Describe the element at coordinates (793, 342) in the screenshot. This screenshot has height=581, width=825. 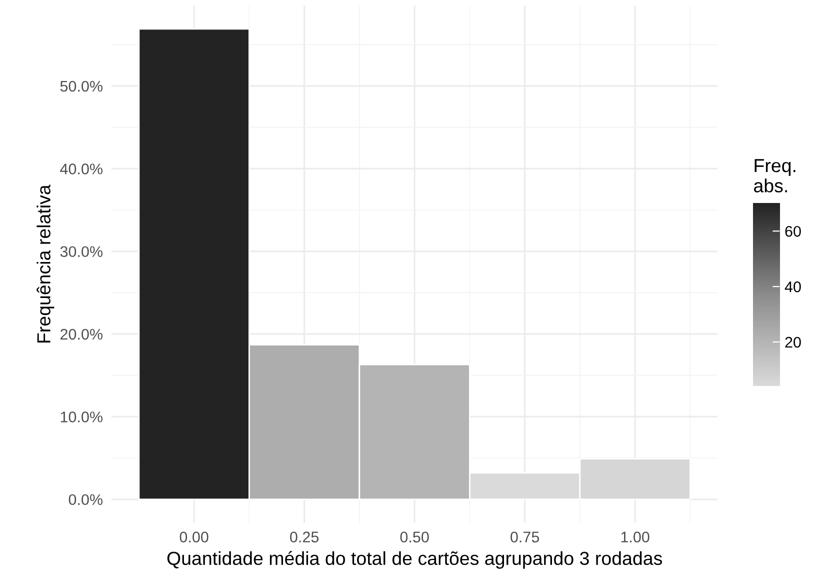
I see `color-bar-label: 20` at that location.